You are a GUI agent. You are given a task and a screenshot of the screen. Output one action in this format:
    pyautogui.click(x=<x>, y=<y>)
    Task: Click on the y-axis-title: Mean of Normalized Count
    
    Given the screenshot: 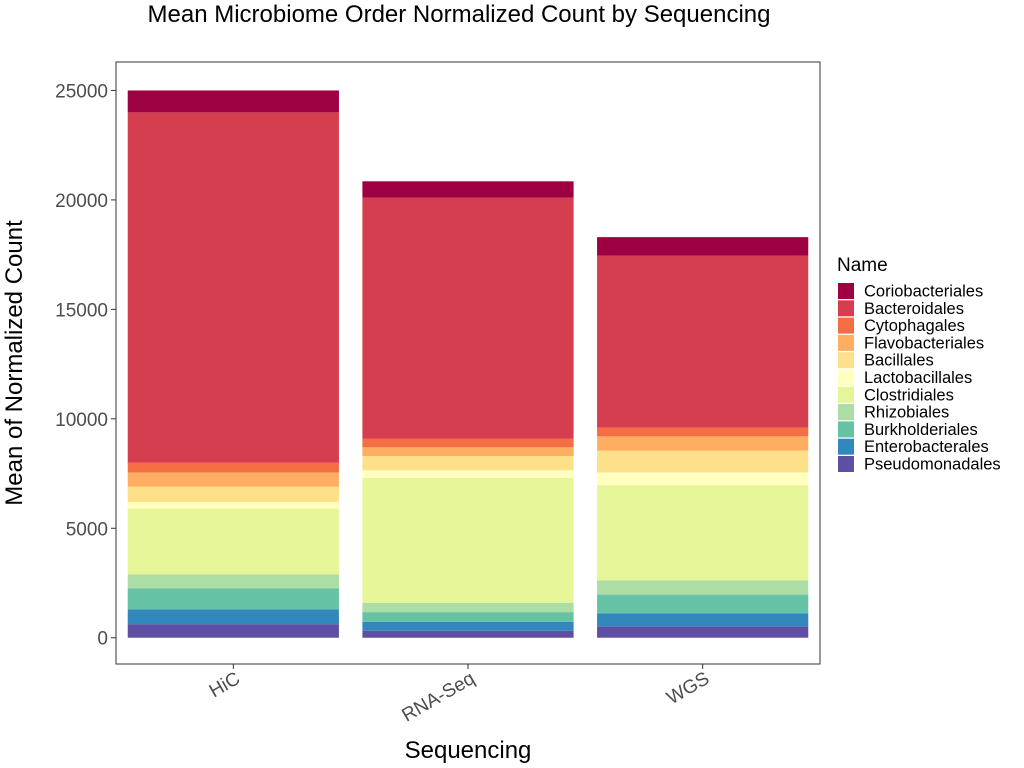 What is the action you would take?
    pyautogui.click(x=14, y=363)
    